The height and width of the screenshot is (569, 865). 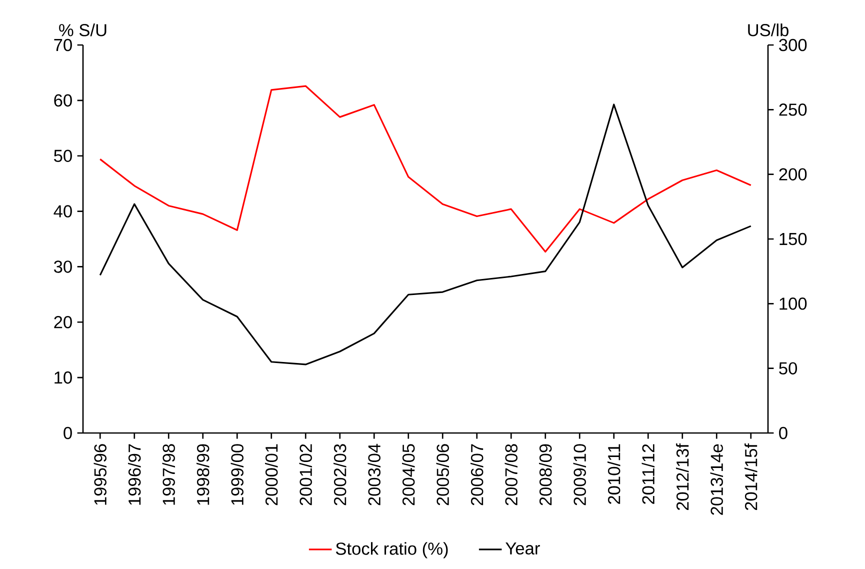 What do you see at coordinates (511, 475) in the screenshot?
I see `x-tick-label: 2007/08` at bounding box center [511, 475].